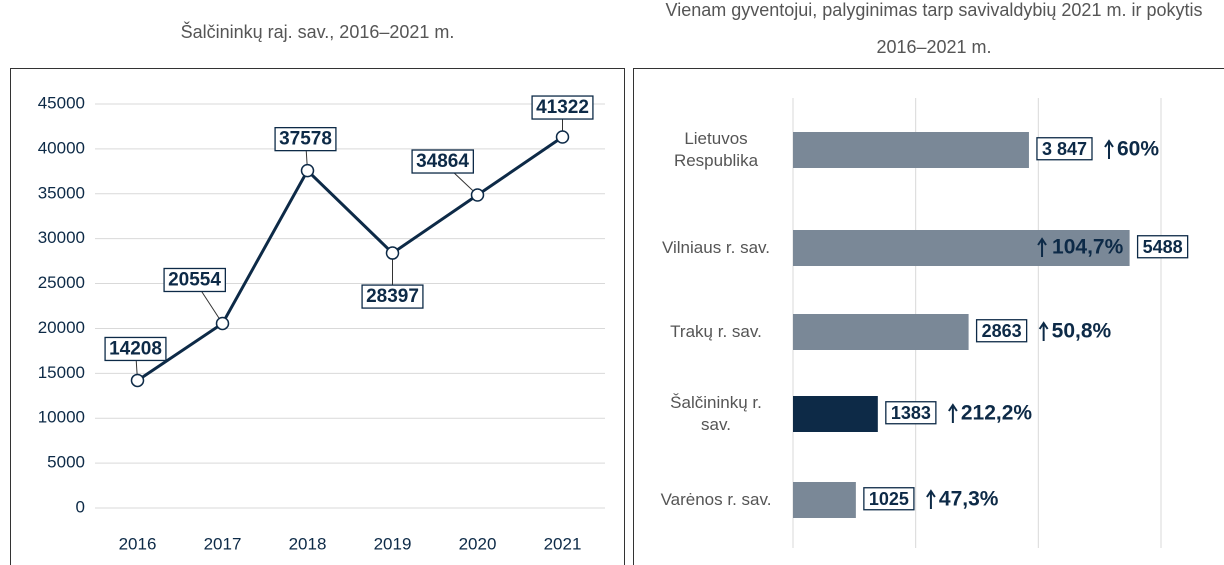  Describe the element at coordinates (61, 147) in the screenshot. I see `y-tick-label: 40000` at that location.